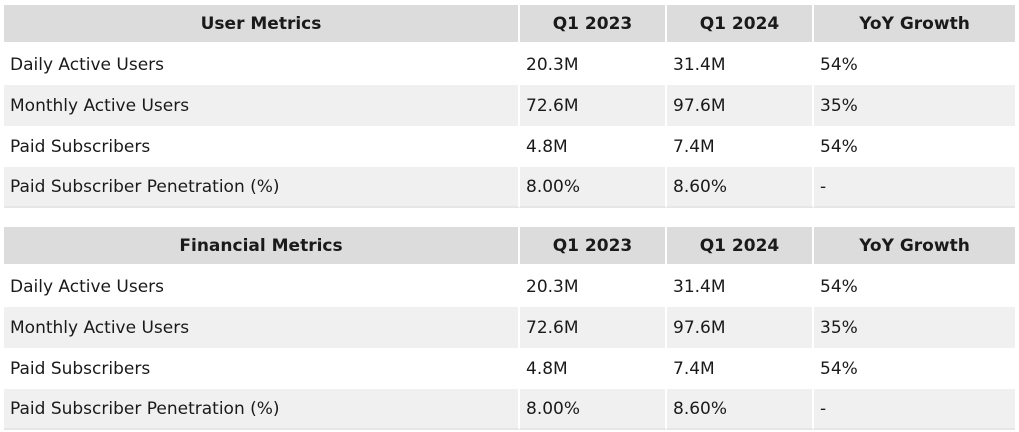  What do you see at coordinates (262, 246) in the screenshot?
I see `header-metric: Financial Metrics` at bounding box center [262, 246].